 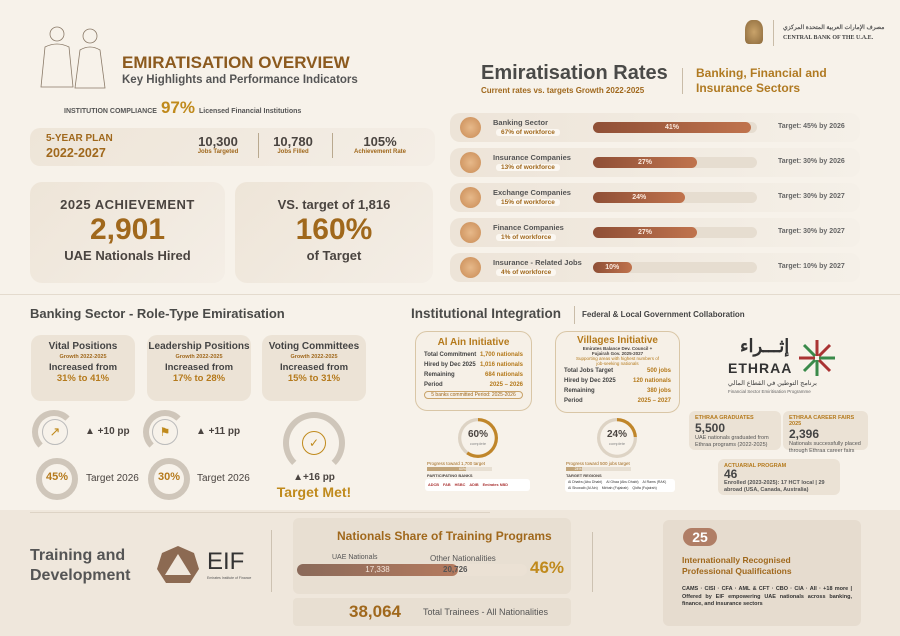 I want to click on rate-bar-track: 10%, so click(x=675, y=267).